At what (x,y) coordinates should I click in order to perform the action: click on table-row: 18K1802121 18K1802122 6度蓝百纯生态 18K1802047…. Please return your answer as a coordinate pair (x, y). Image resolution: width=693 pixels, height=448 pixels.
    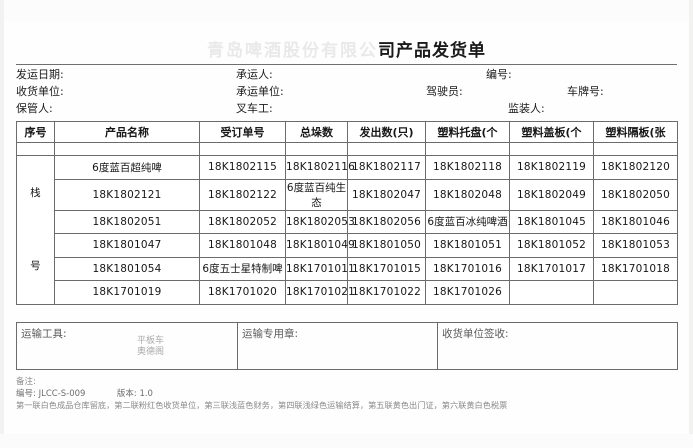
    Looking at the image, I should click on (347, 194).